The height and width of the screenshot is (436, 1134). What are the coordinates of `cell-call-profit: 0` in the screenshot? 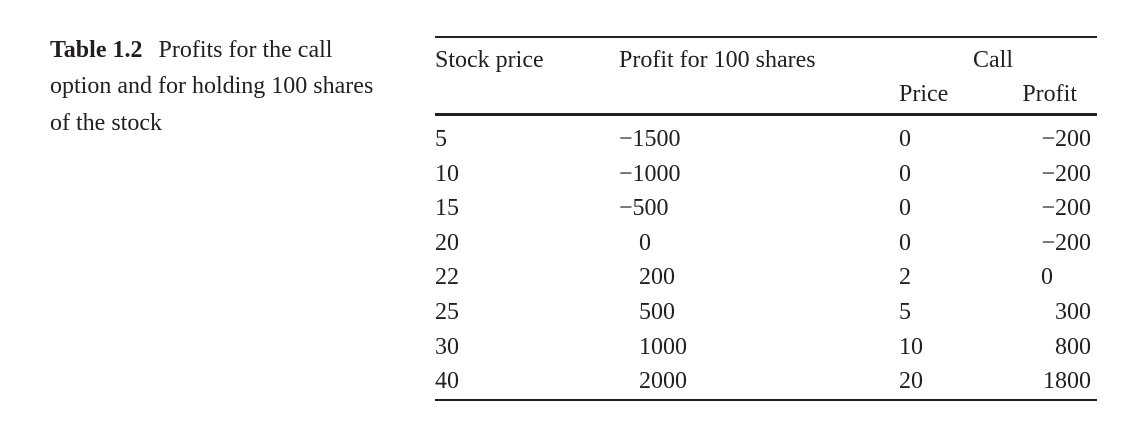 It's located at (1047, 277).